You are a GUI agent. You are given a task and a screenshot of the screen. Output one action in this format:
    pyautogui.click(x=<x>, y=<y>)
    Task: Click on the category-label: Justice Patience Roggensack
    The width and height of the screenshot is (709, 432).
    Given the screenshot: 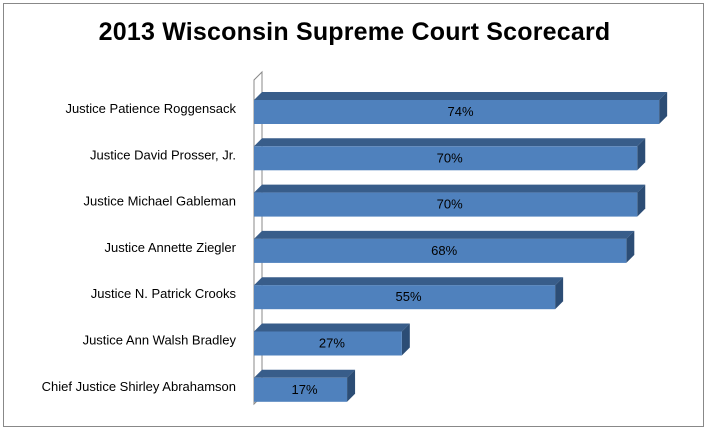 What is the action you would take?
    pyautogui.click(x=150, y=108)
    